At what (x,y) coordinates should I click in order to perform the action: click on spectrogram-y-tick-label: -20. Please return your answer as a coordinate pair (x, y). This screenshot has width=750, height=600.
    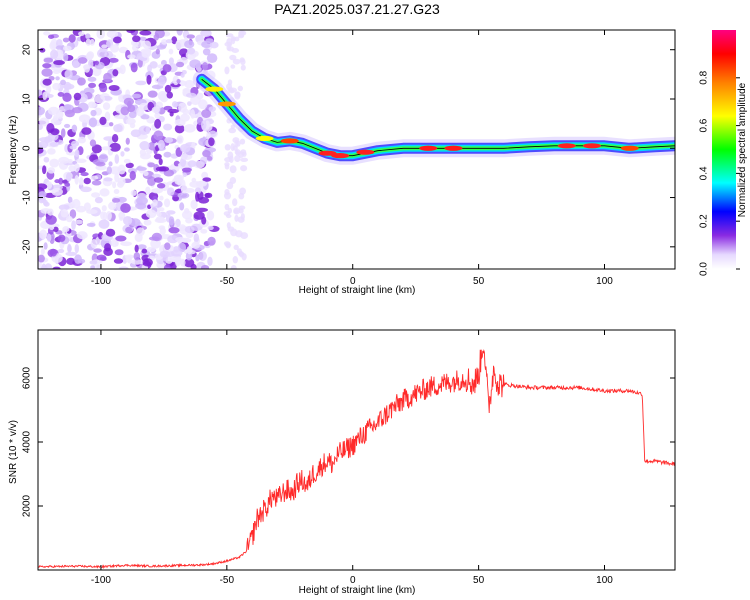
    Looking at the image, I should click on (27, 246).